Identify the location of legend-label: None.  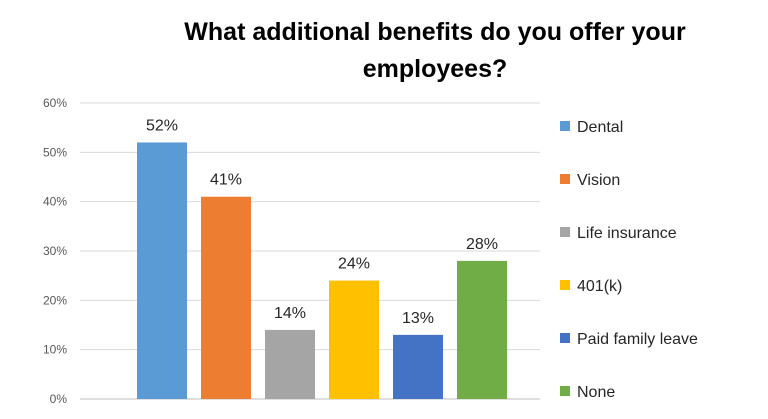
(596, 392).